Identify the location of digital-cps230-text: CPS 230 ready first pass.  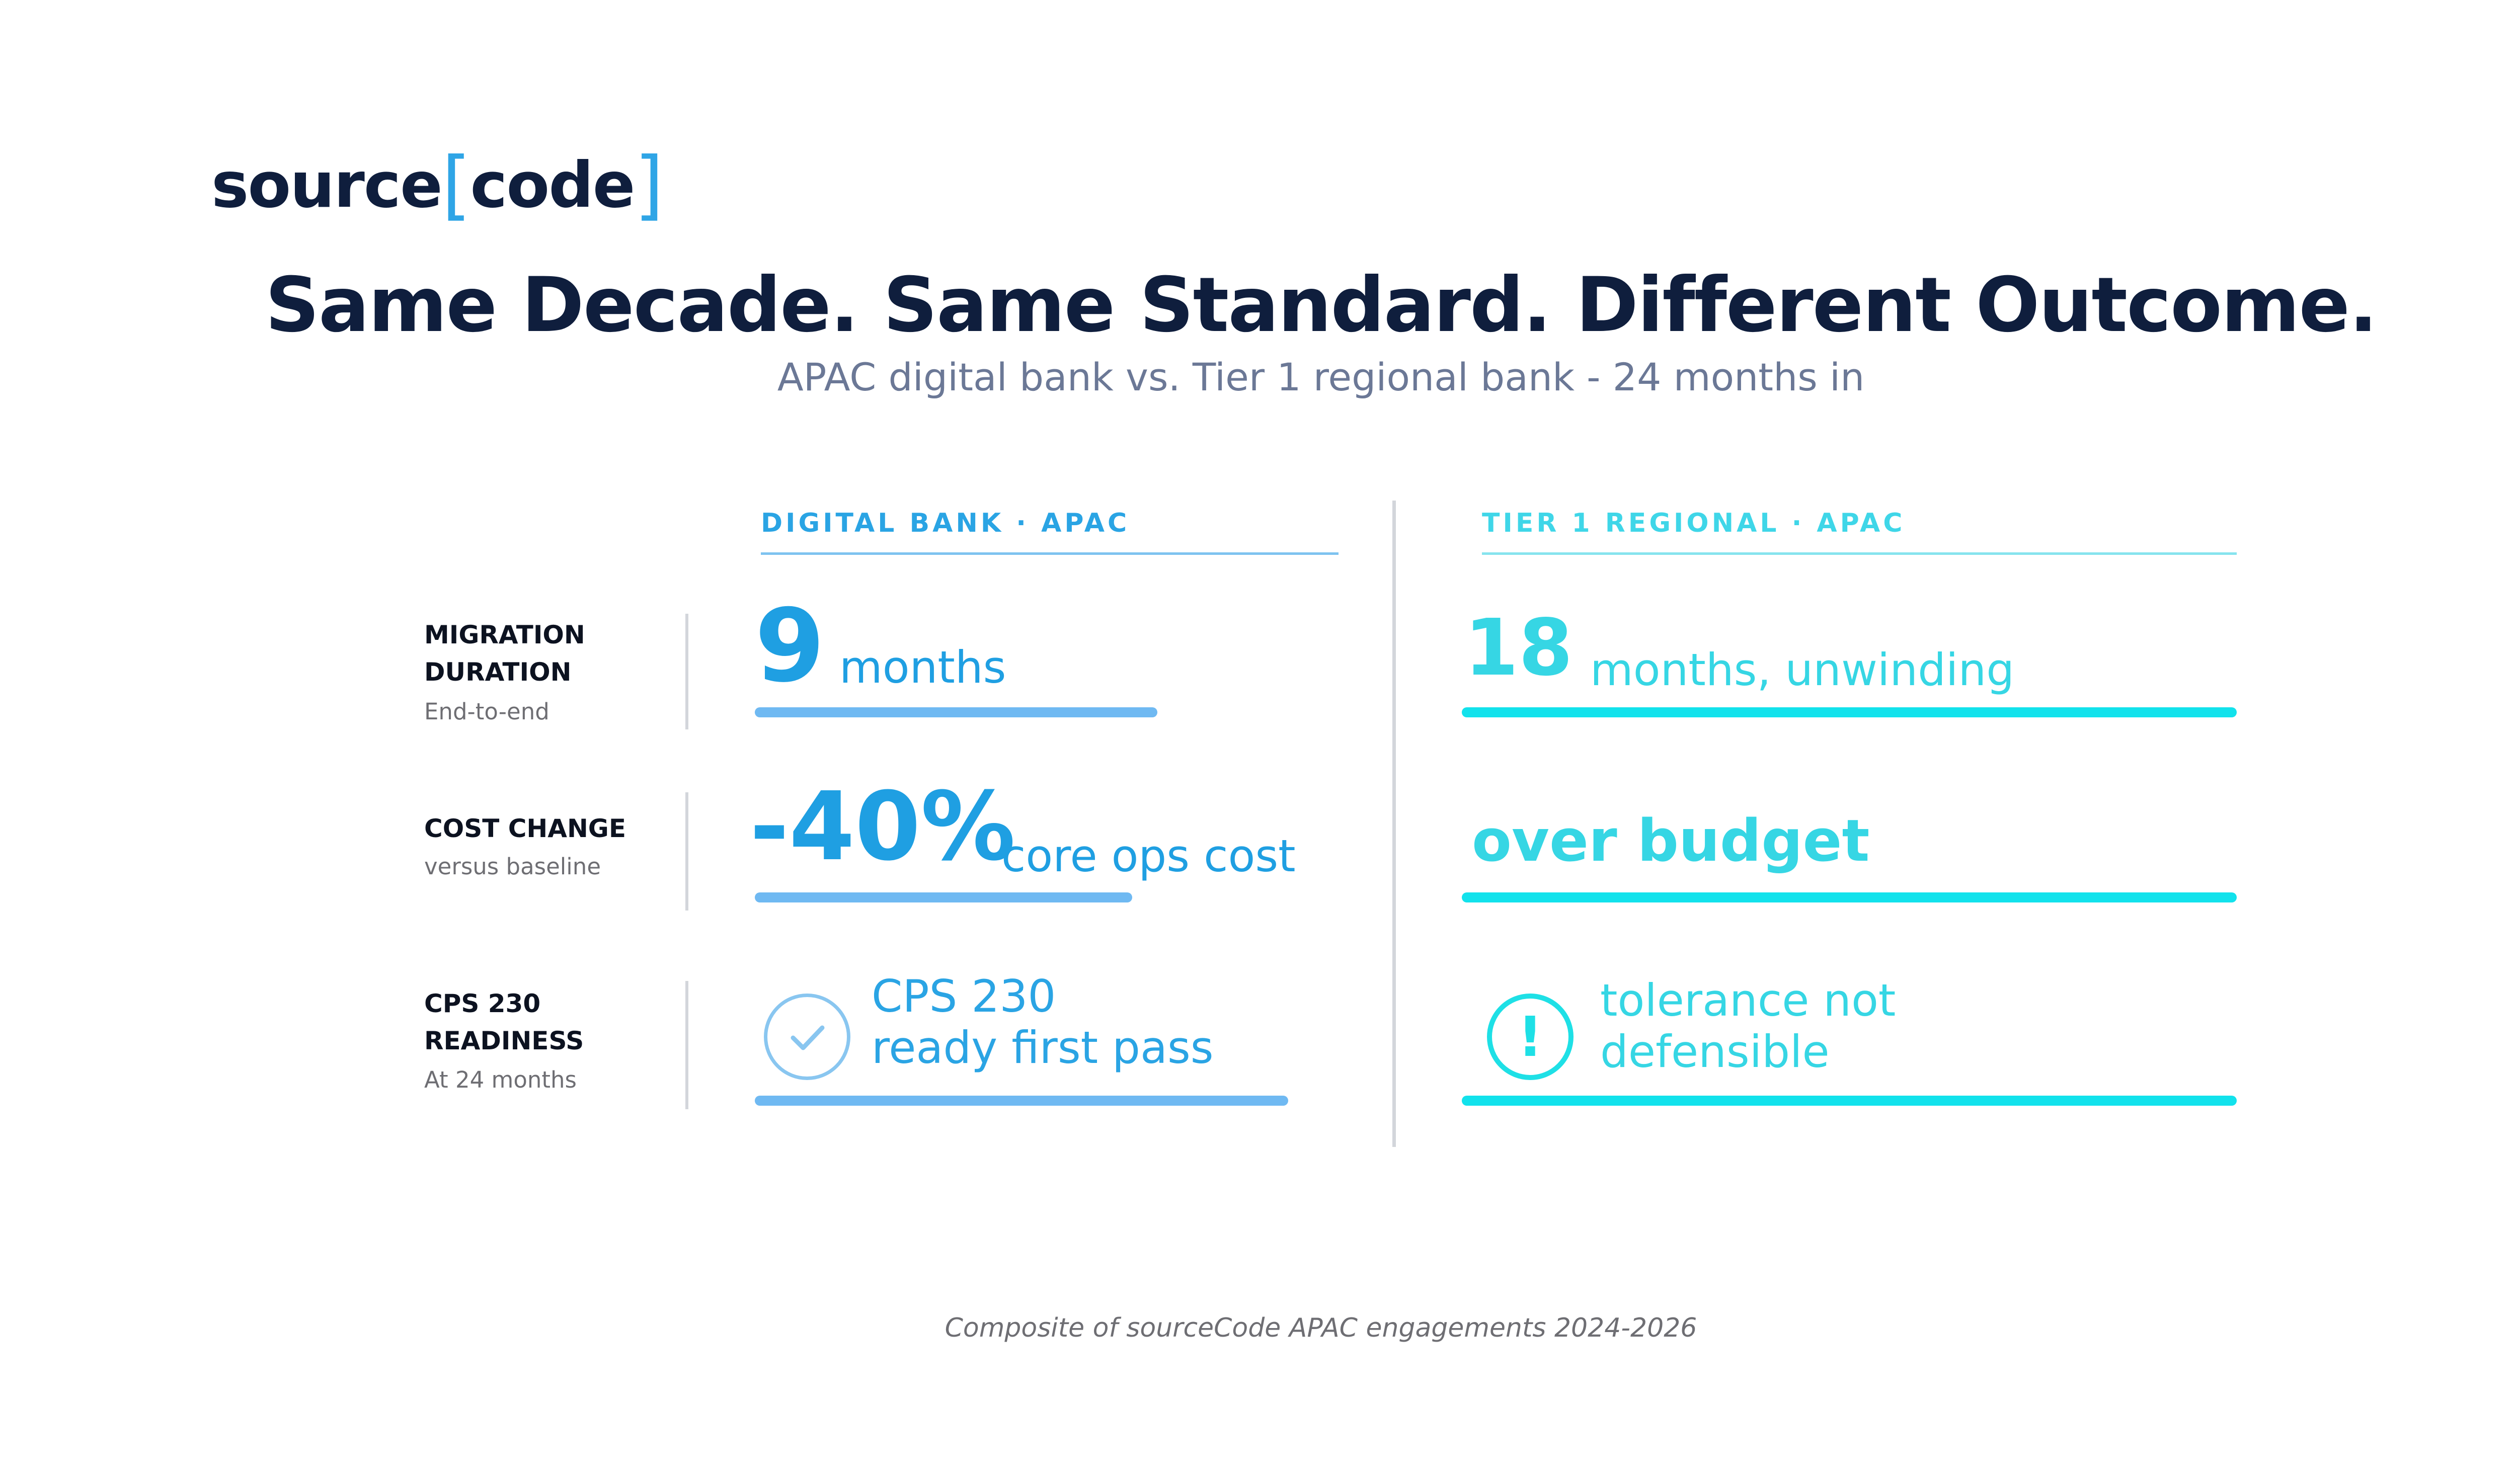
(1043, 1022).